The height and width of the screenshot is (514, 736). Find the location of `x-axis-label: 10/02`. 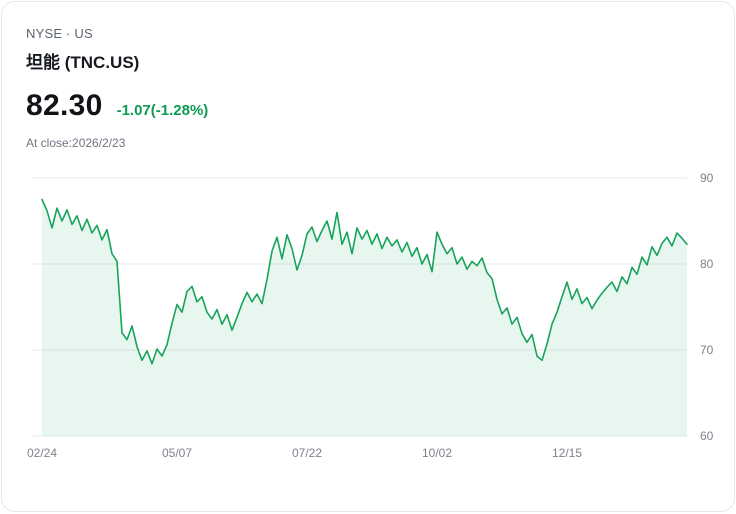

x-axis-label: 10/02 is located at coordinates (437, 453).